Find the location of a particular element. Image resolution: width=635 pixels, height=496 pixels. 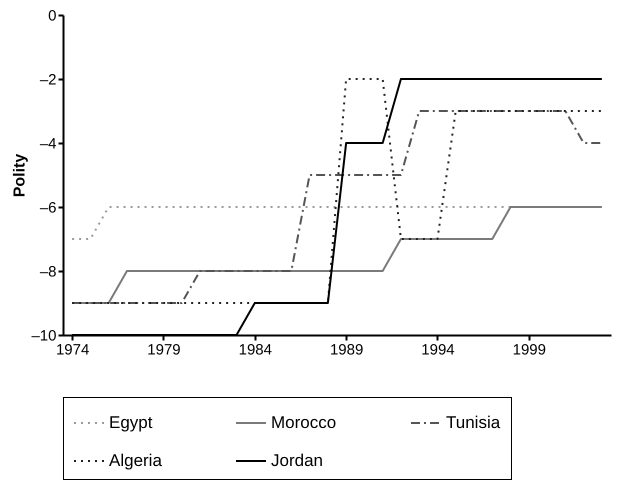

y-tick-label: –6 is located at coordinates (48, 208).